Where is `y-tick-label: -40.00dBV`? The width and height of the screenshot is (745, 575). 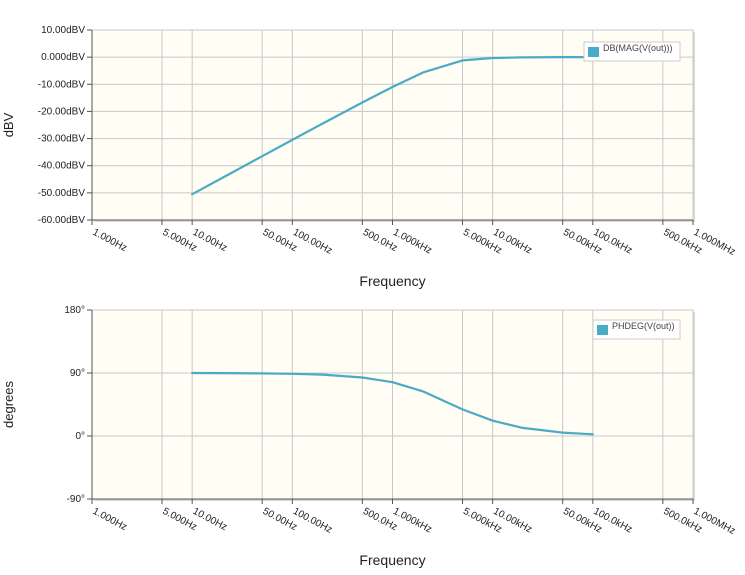
y-tick-label: -40.00dBV is located at coordinates (62, 166).